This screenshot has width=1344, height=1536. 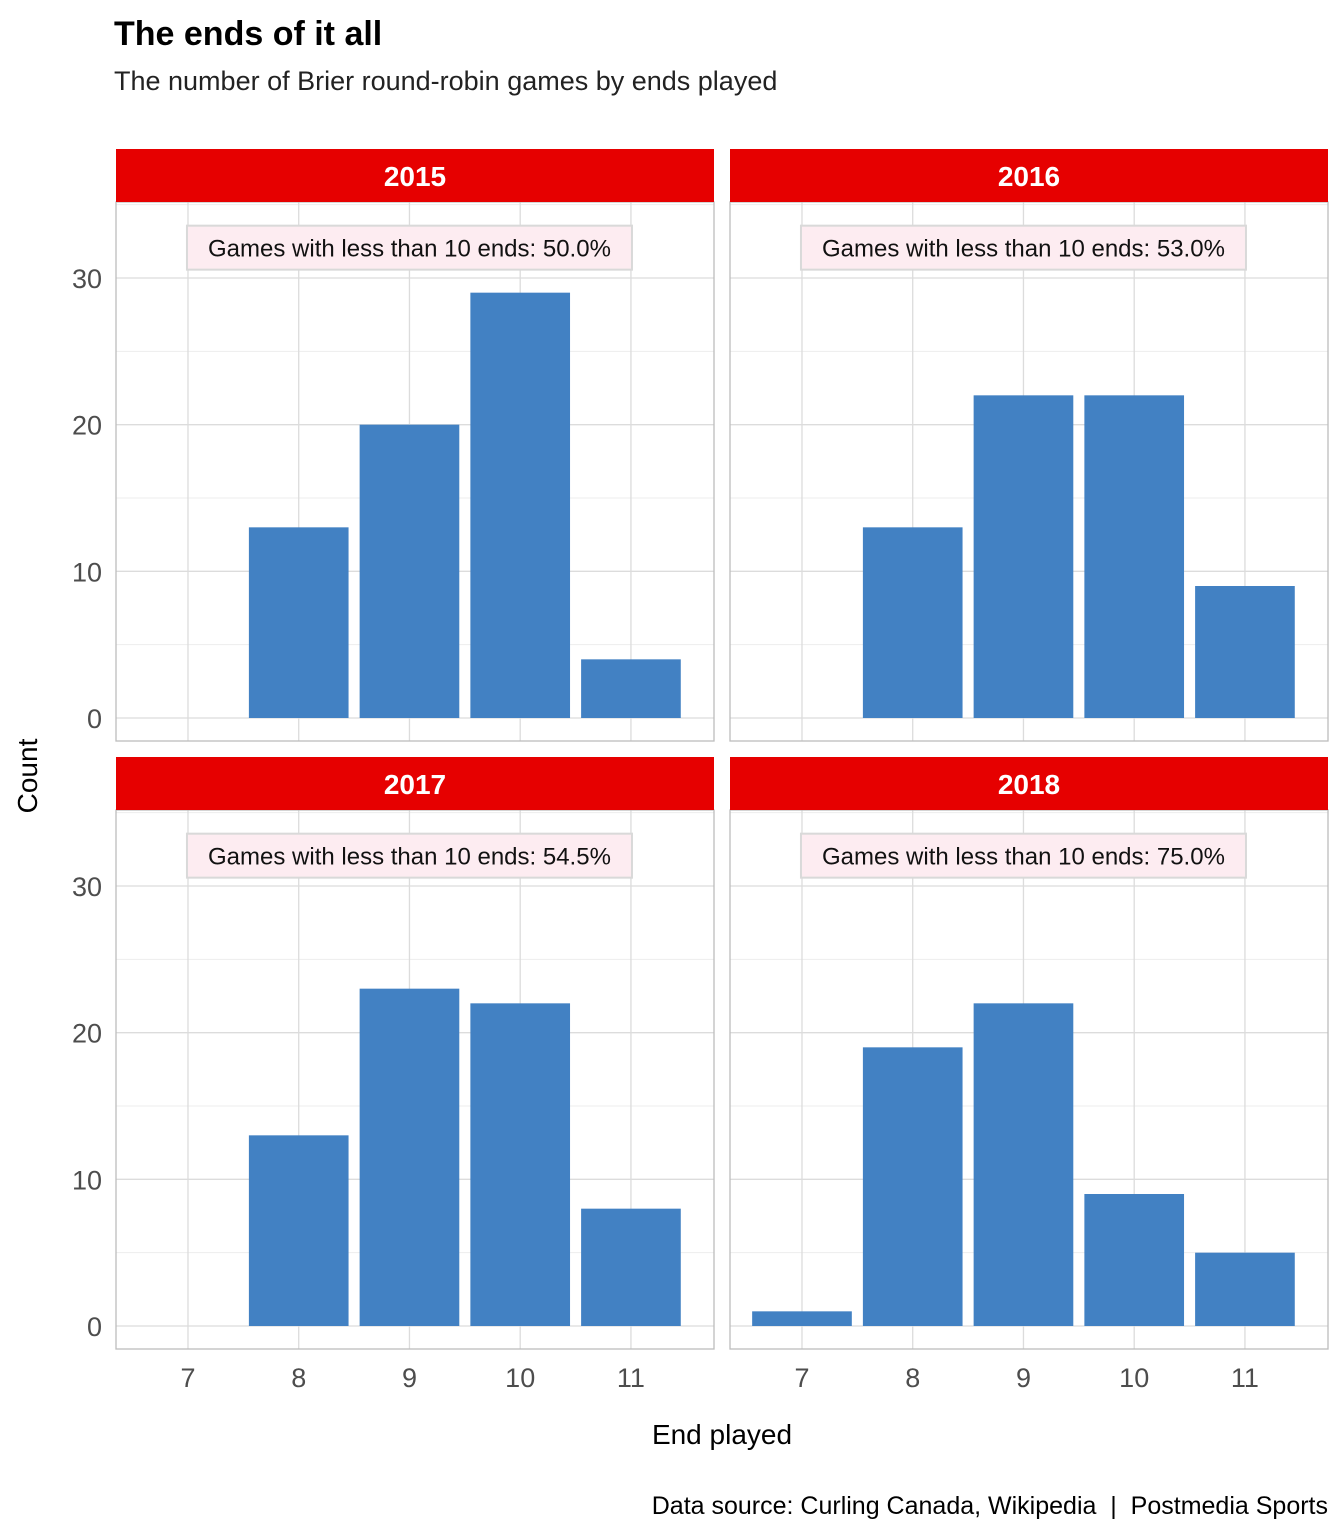 I want to click on y-axis-label: Count, so click(x=27, y=775).